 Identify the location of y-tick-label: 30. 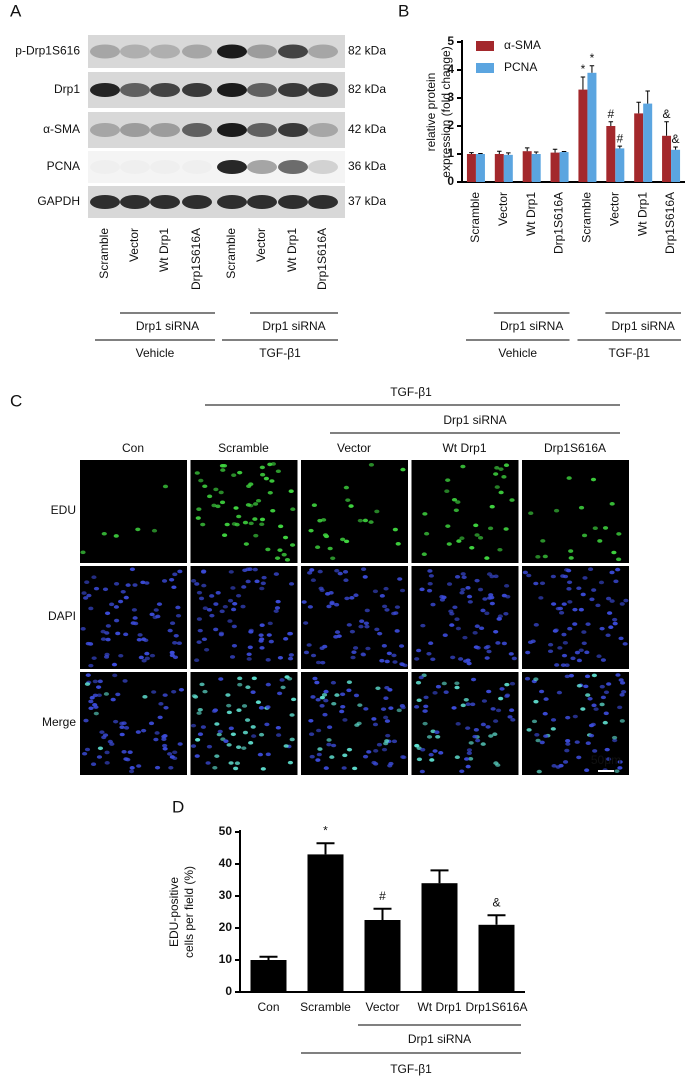
(226, 895).